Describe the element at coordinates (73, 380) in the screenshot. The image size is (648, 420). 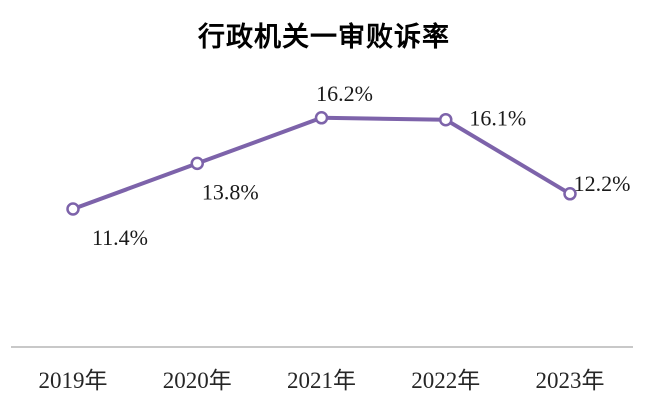
I see `x-axis-tick-label: 2019年` at that location.